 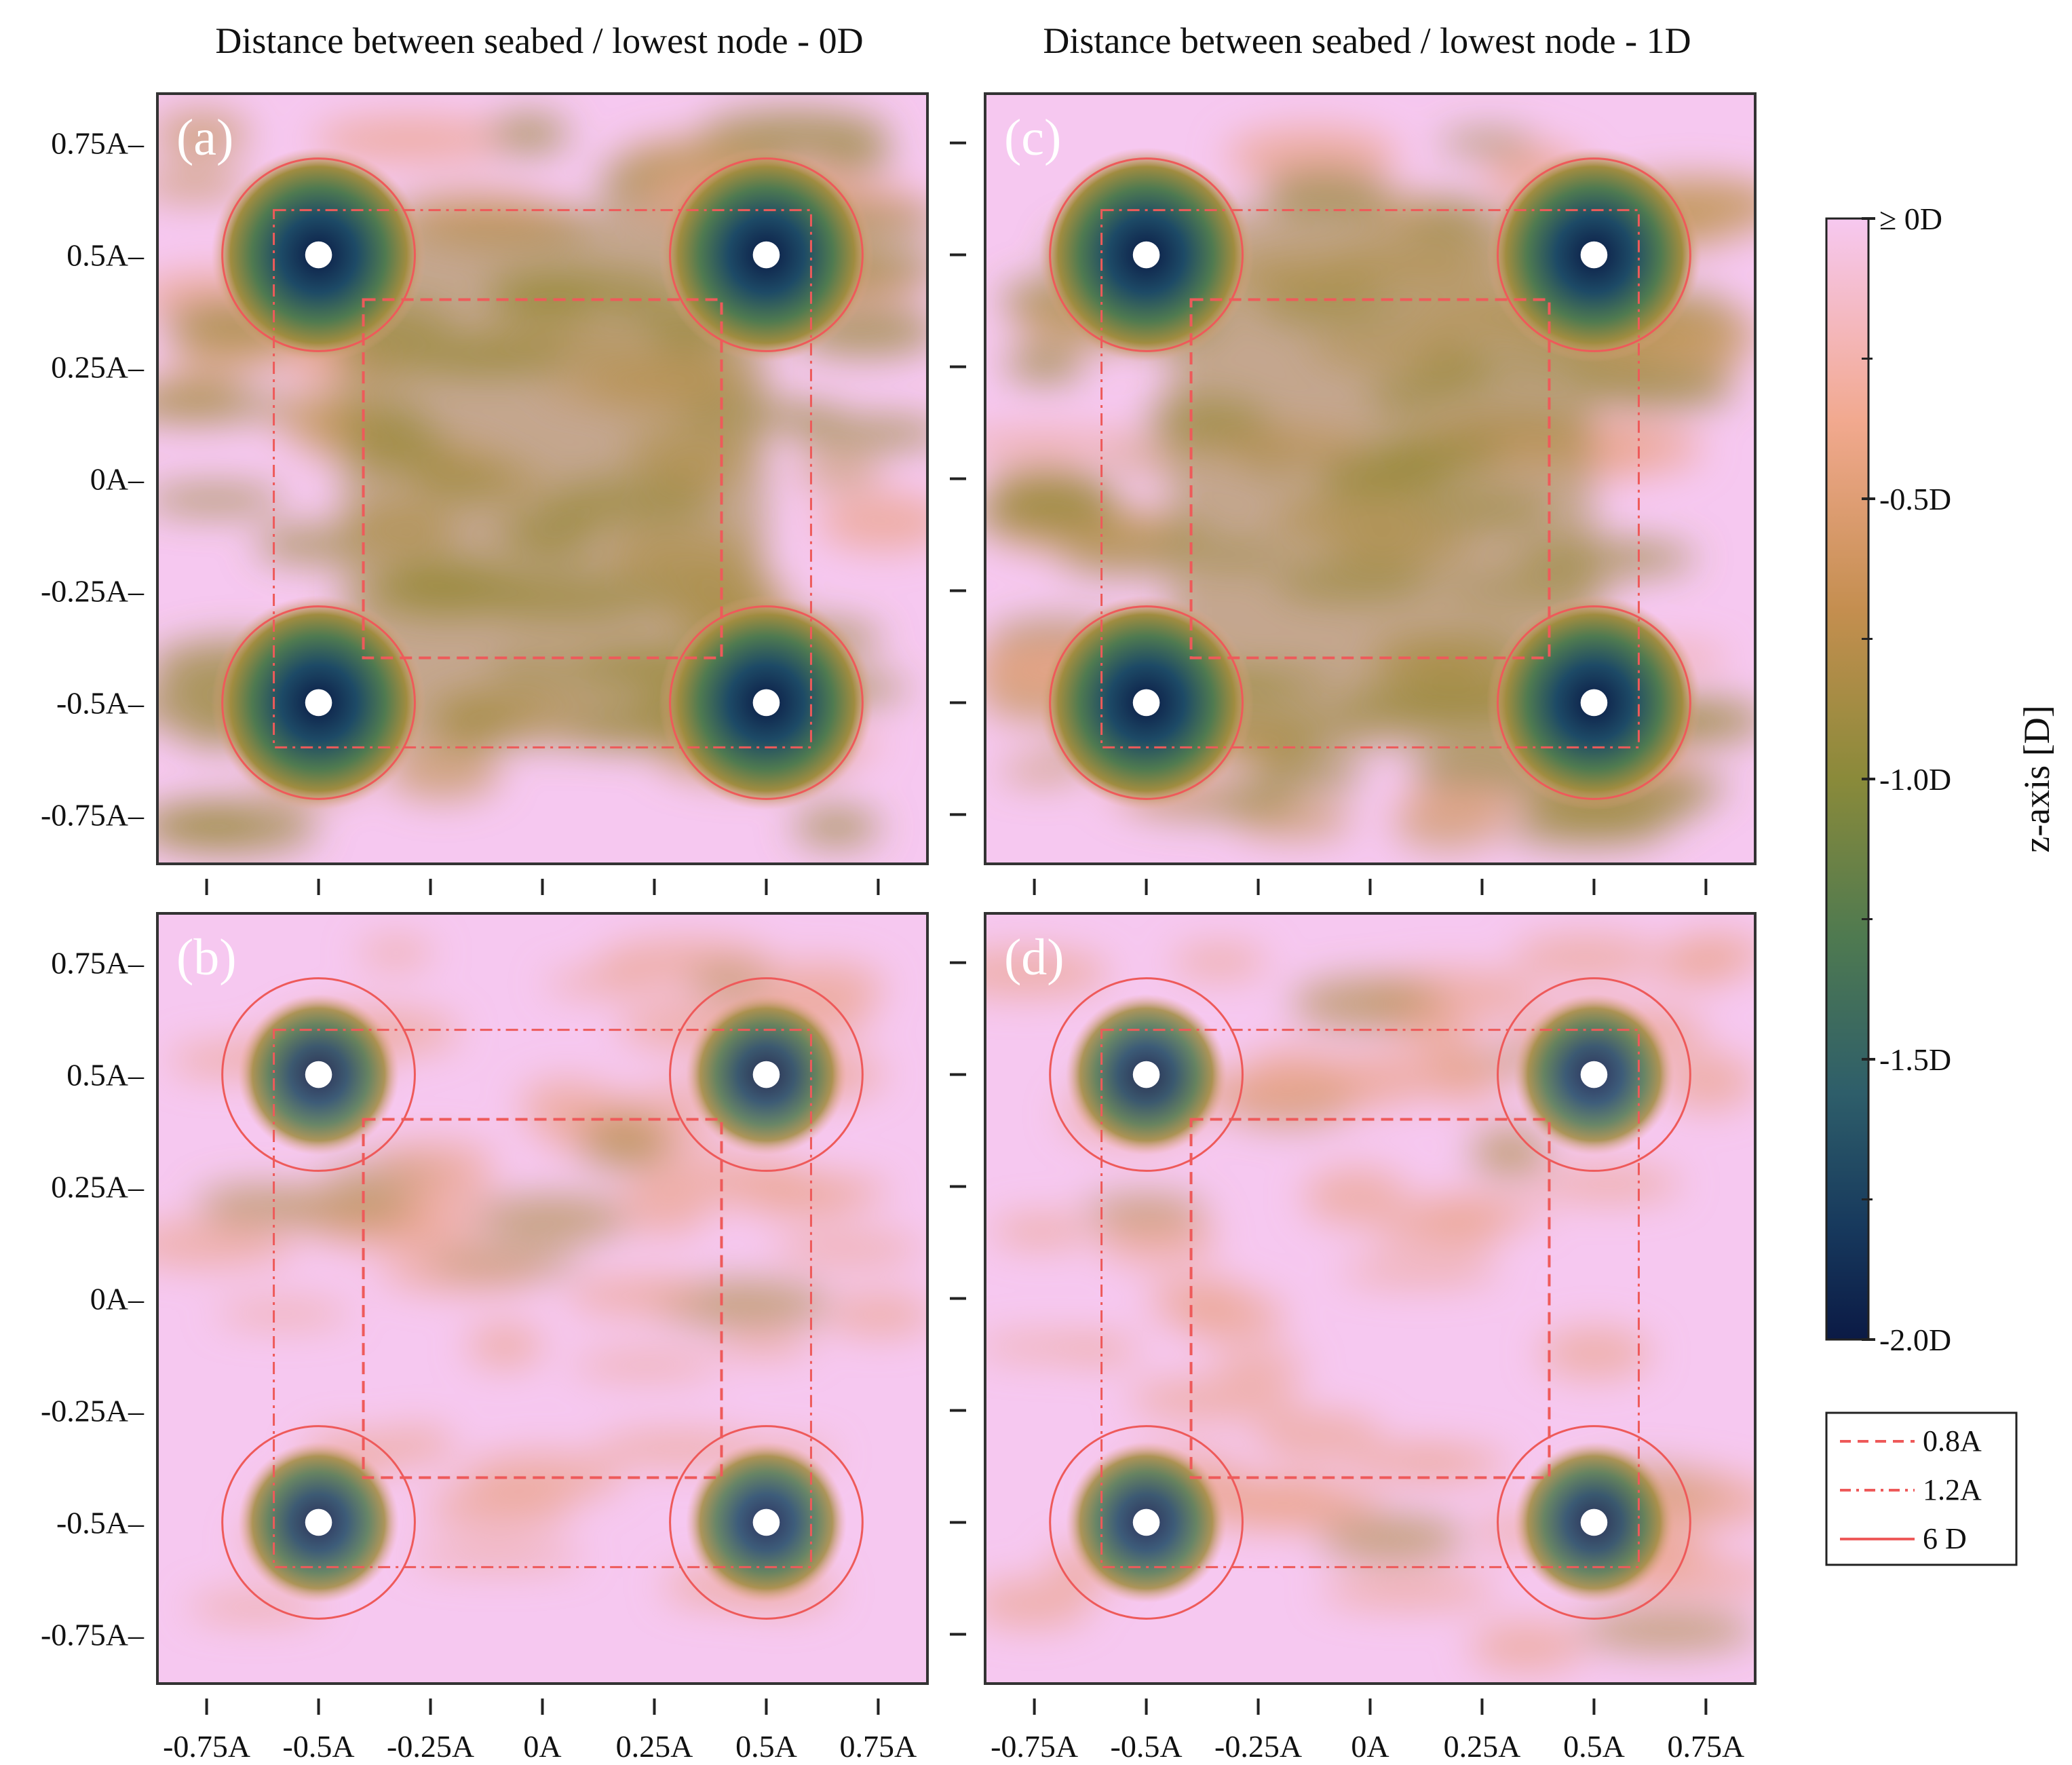 I want to click on colorbar-gradient, so click(x=1847, y=779).